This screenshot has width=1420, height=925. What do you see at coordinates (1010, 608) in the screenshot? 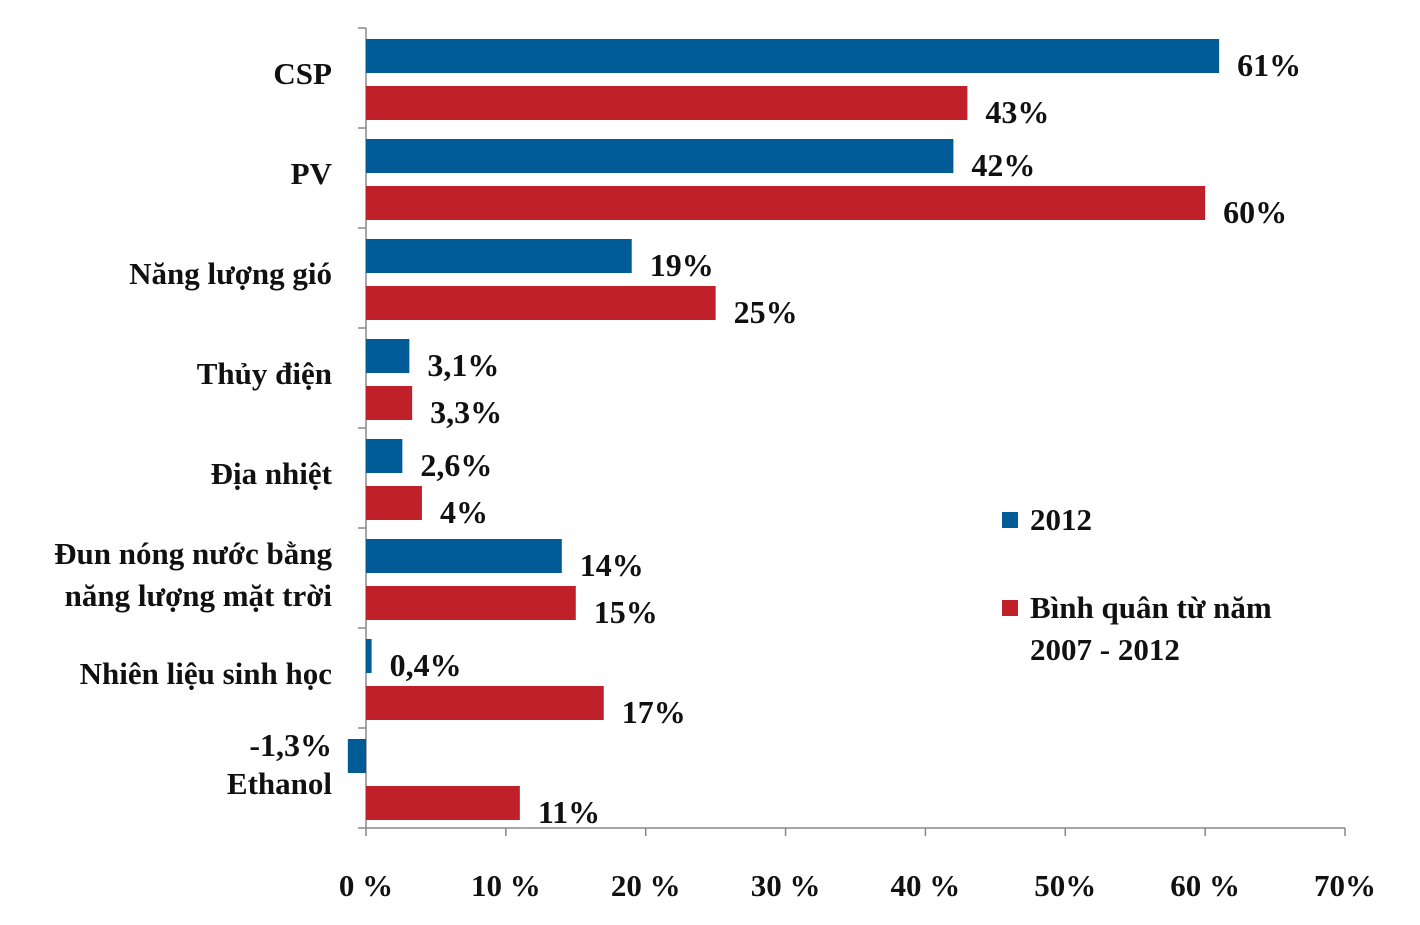
I see `legend-swatch-average` at bounding box center [1010, 608].